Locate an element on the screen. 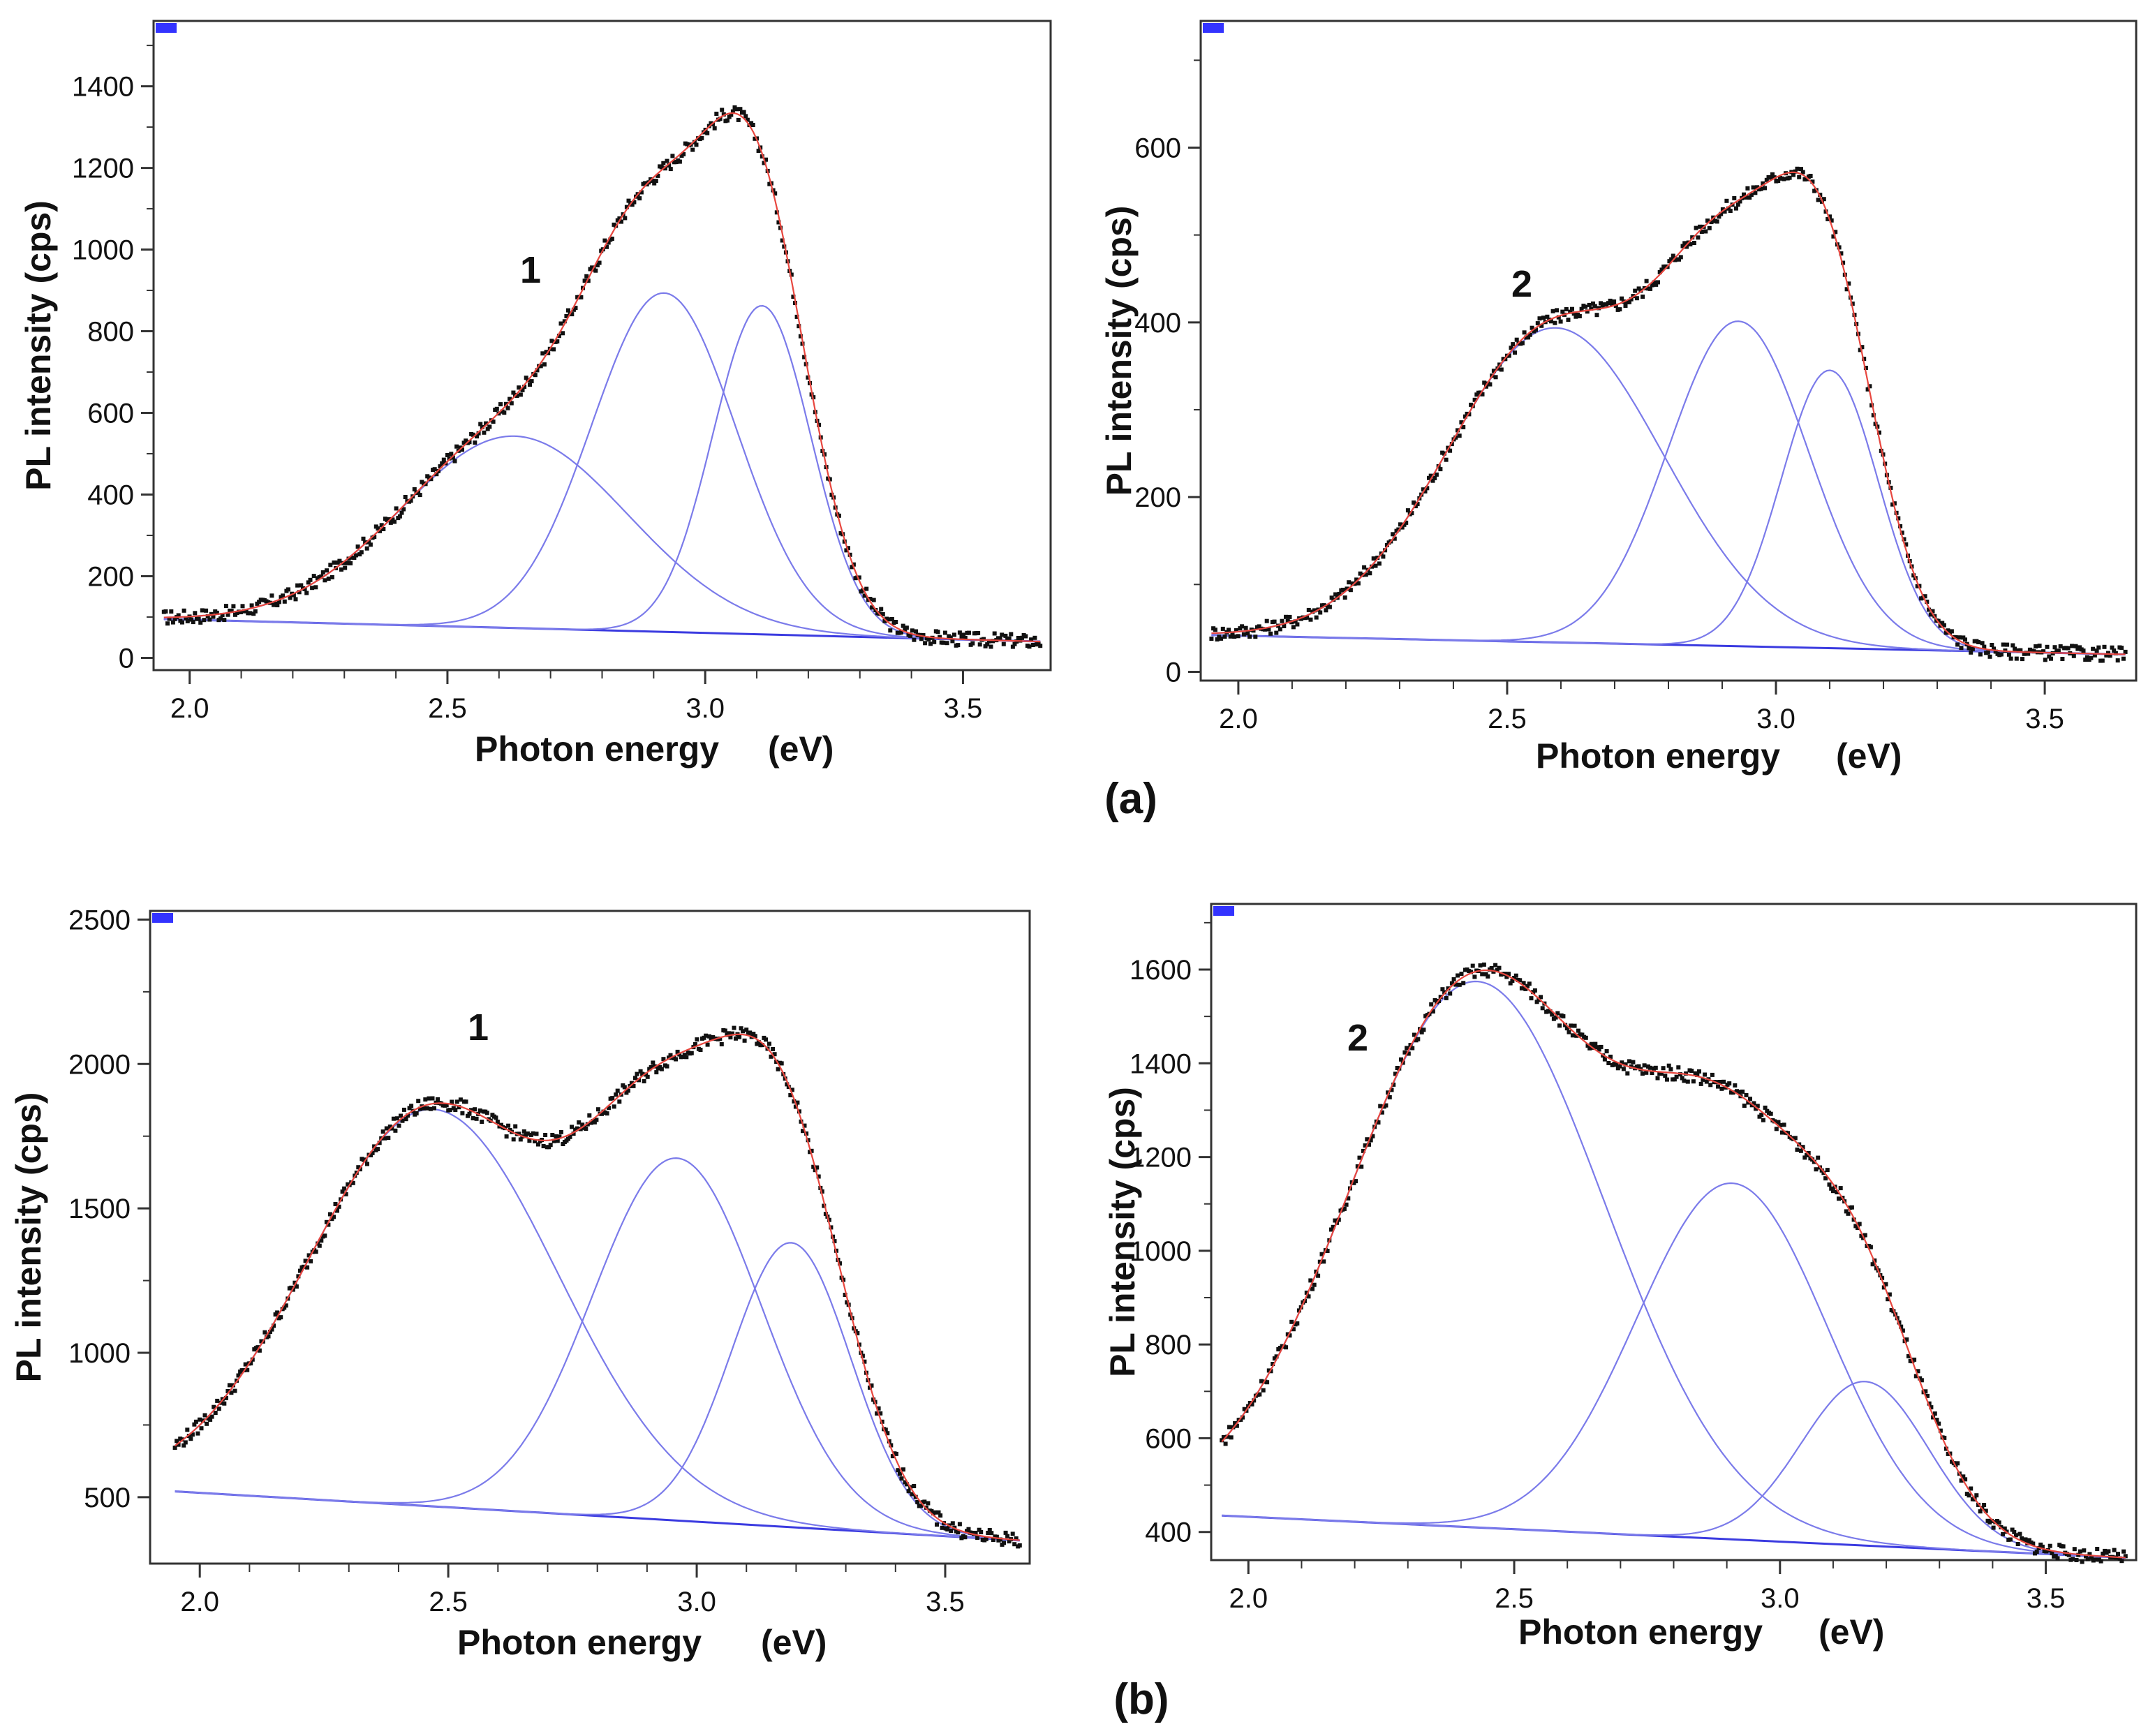  y-tick-label: 800 is located at coordinates (110, 332).